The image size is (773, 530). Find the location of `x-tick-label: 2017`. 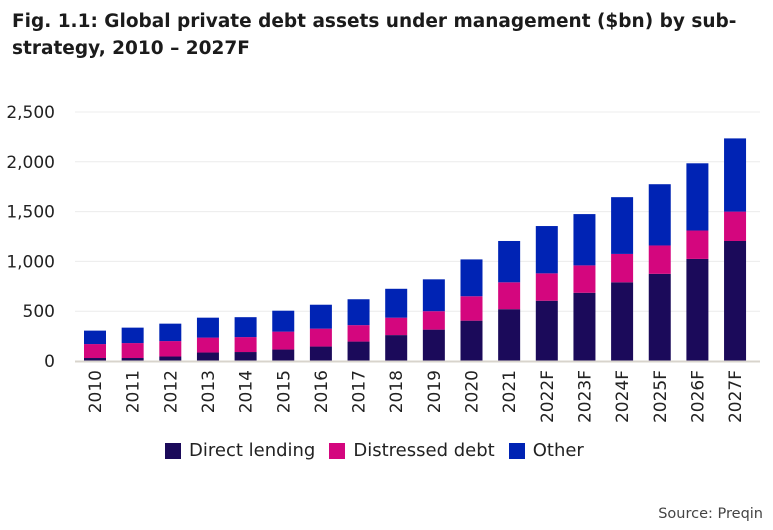

x-tick-label: 2017 is located at coordinates (360, 391).